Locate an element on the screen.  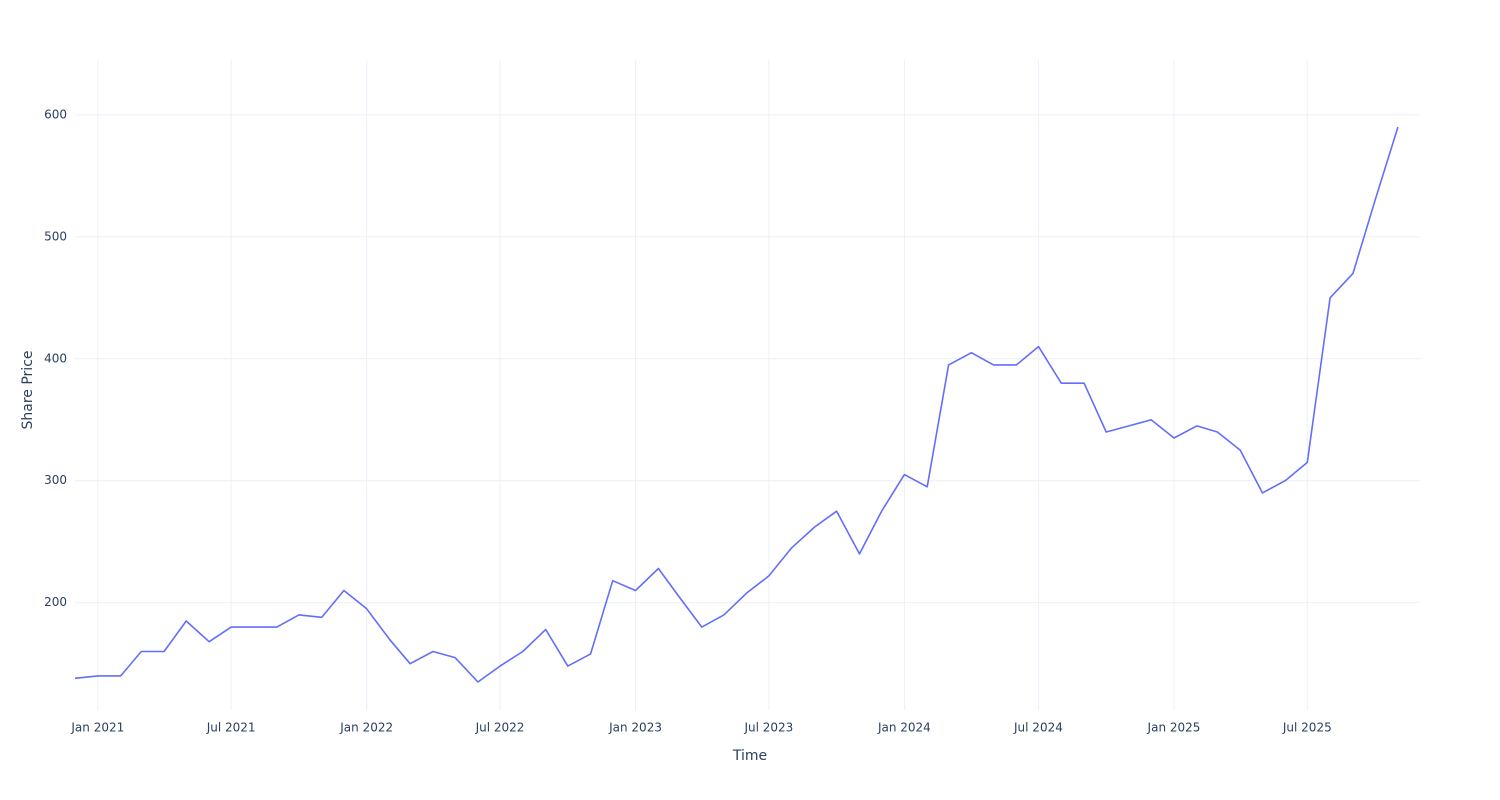
x-tick-label: Jan 2023 is located at coordinates (635, 728).